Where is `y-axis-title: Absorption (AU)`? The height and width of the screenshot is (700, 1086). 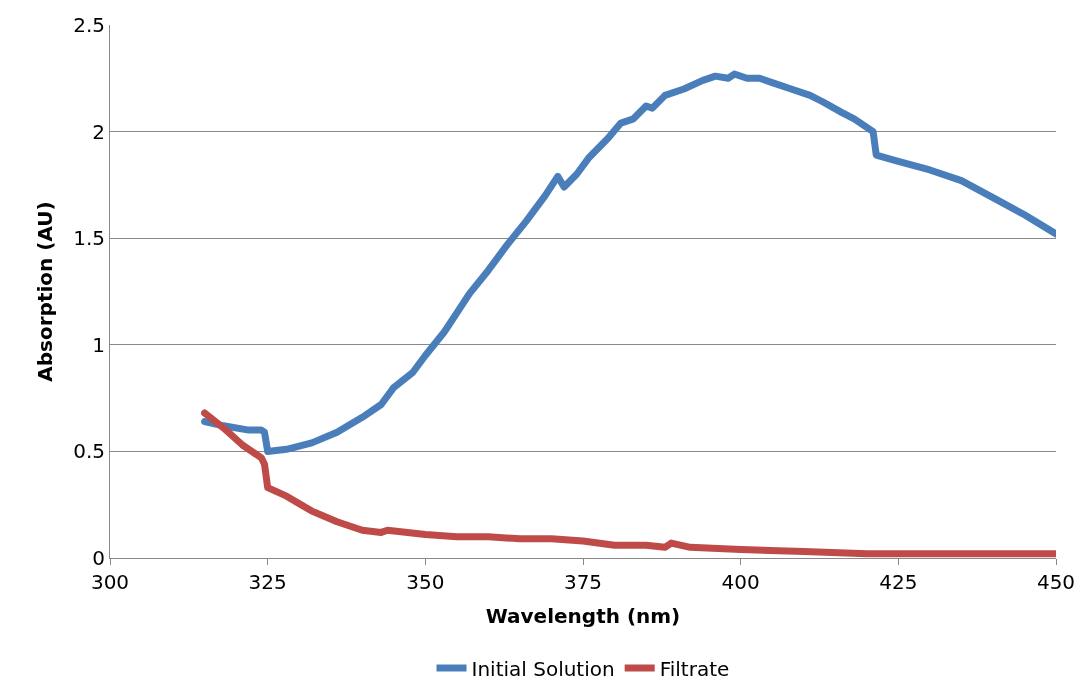 y-axis-title: Absorption (AU) is located at coordinates (44, 291).